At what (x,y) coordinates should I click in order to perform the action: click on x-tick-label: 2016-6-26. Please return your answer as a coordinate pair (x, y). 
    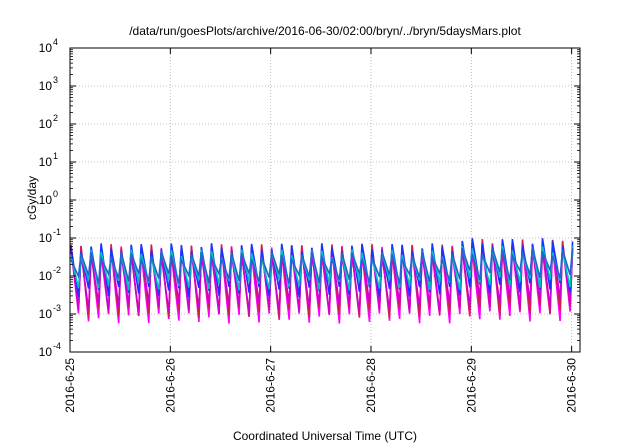
    Looking at the image, I should click on (170, 385).